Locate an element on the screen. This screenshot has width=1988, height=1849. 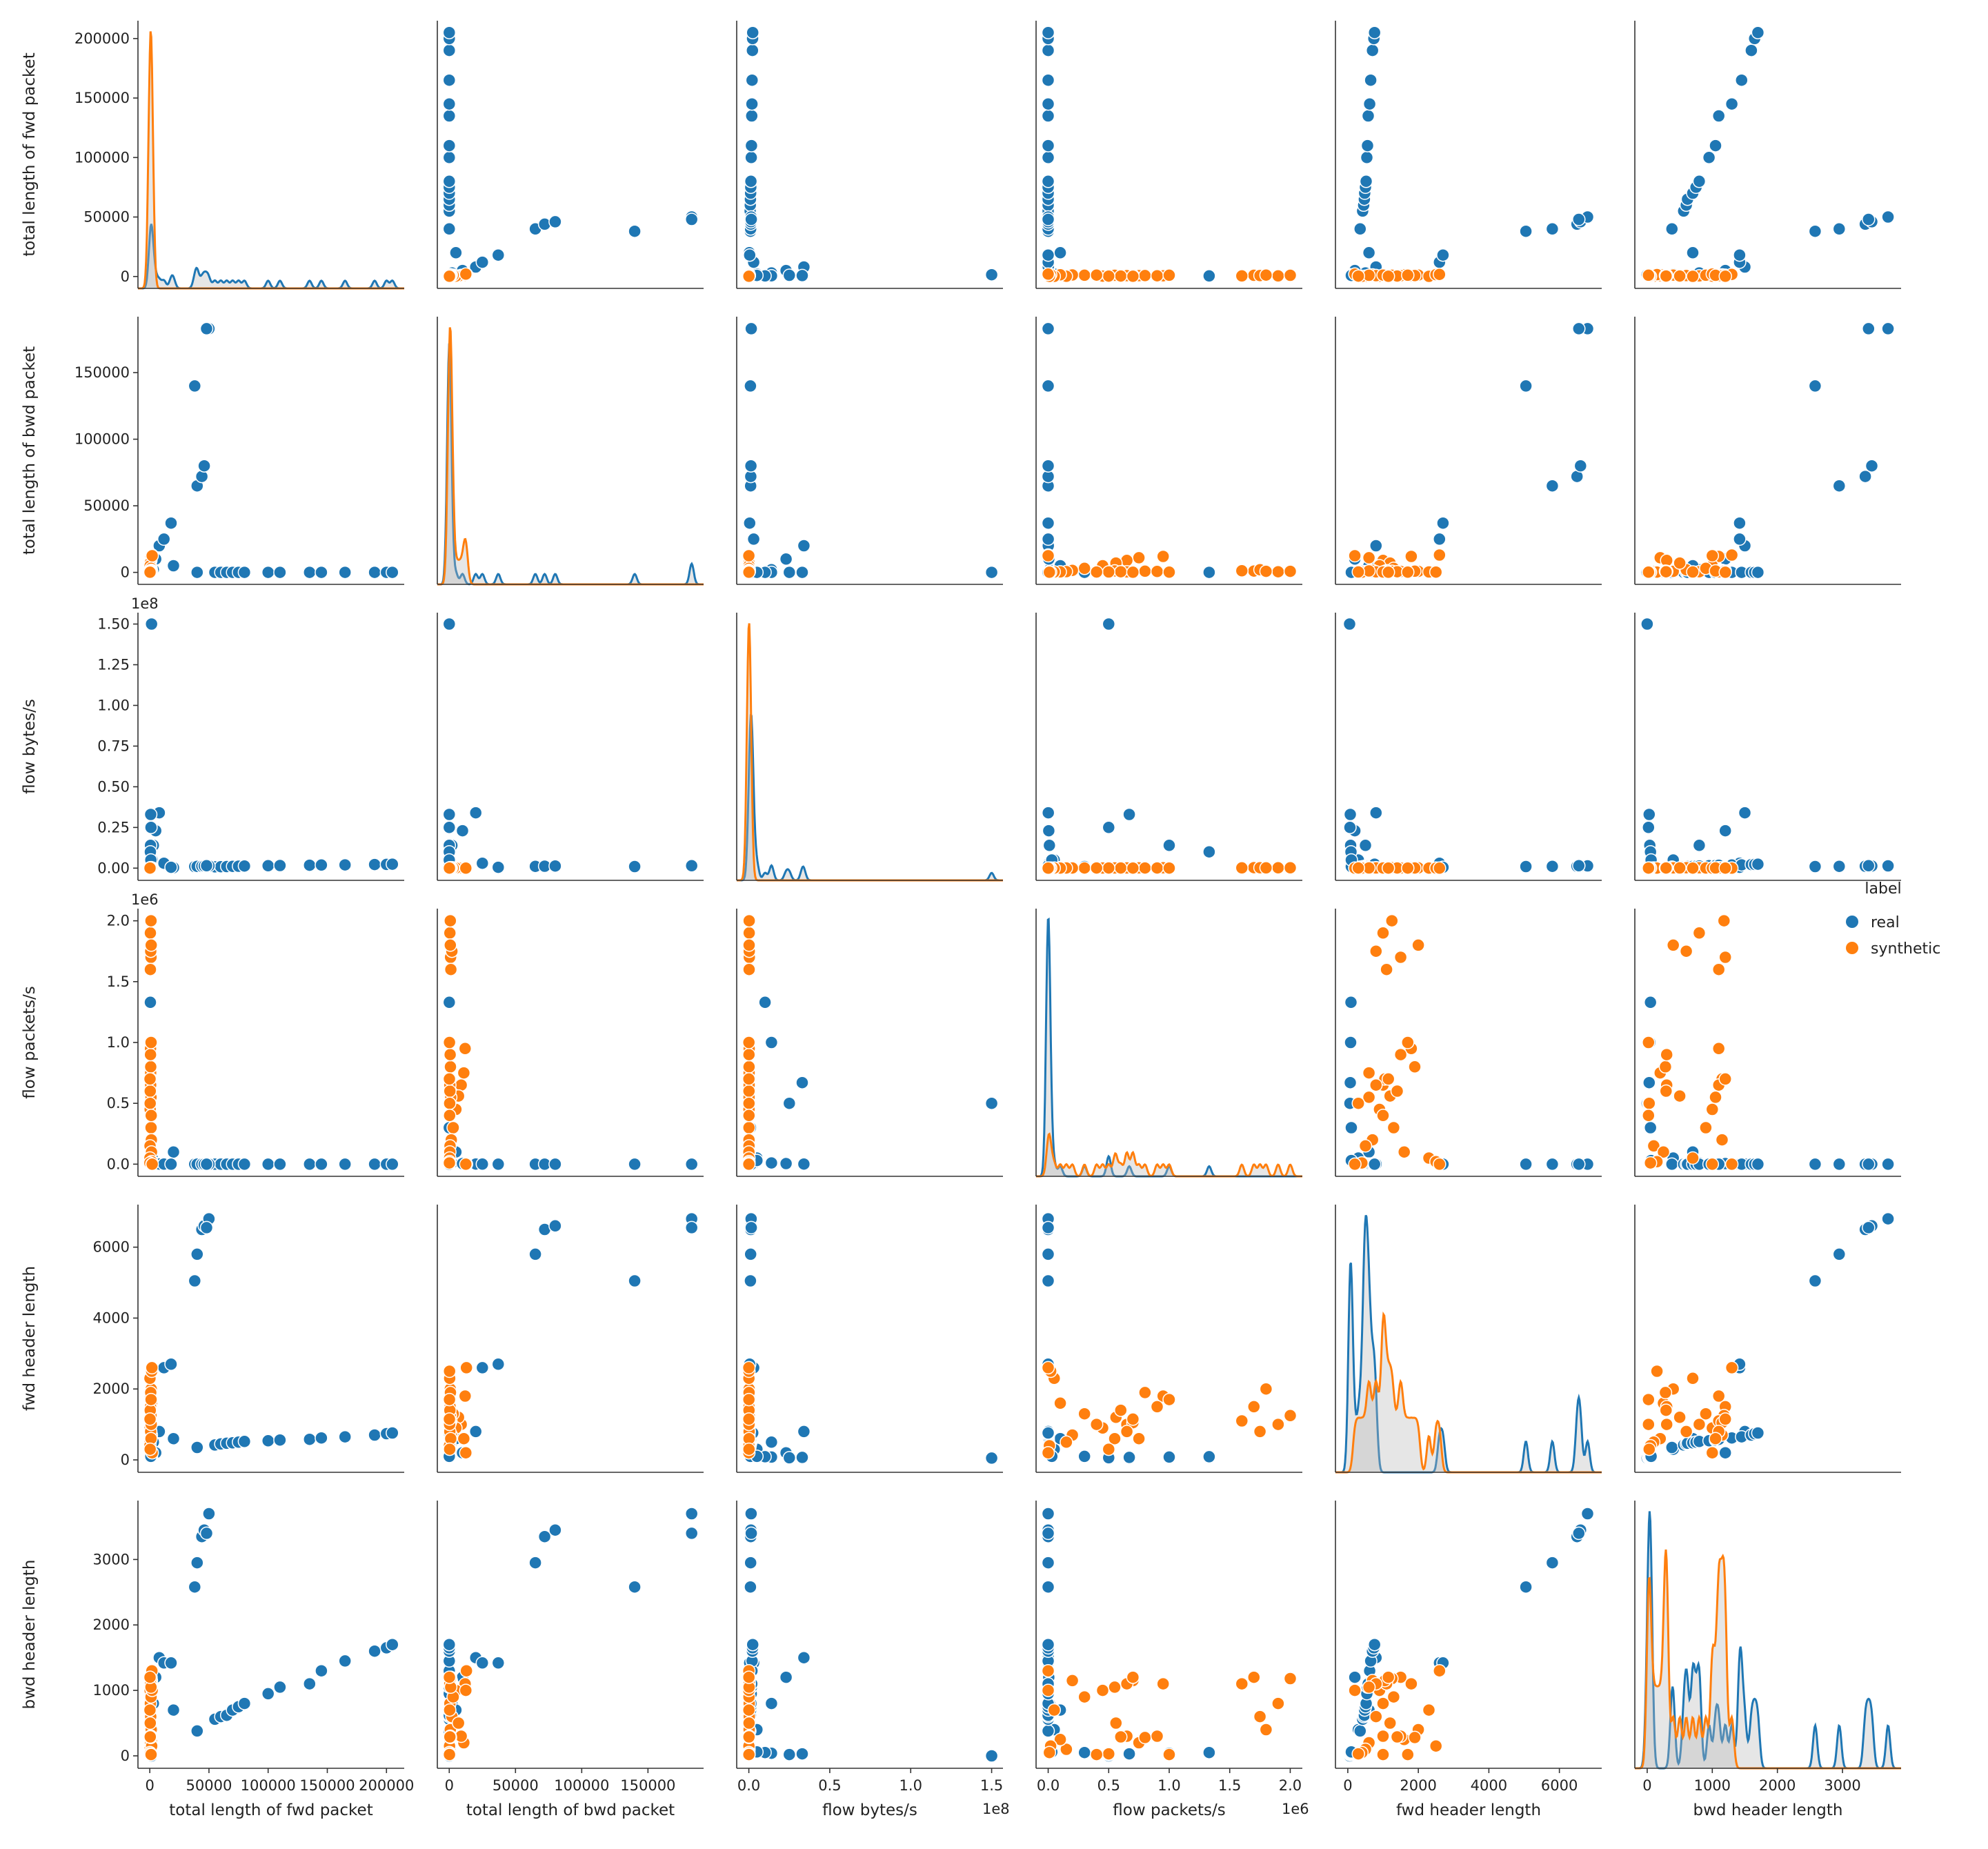
x-tick-label: 3000 is located at coordinates (1842, 1785).